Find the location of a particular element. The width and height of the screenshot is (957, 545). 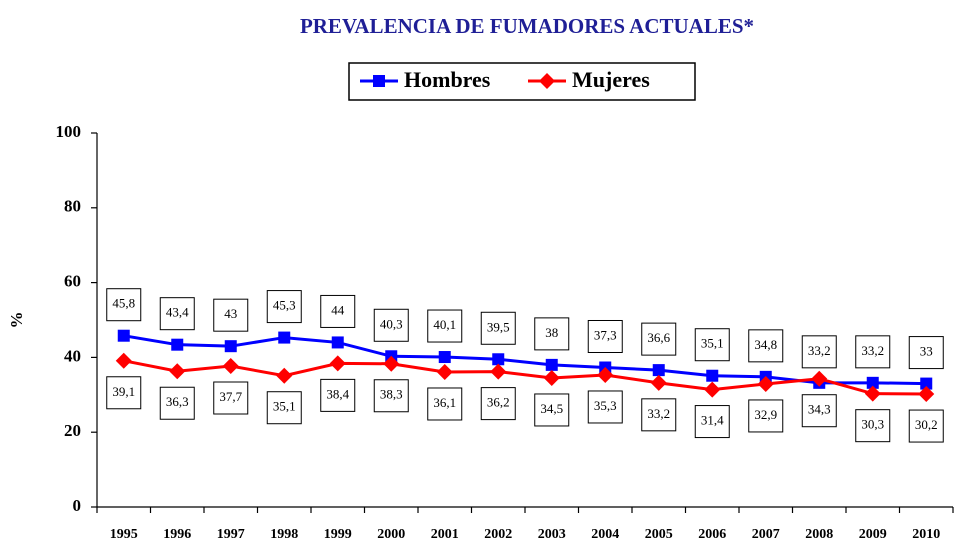

value-label: 43,4 is located at coordinates (177, 312).